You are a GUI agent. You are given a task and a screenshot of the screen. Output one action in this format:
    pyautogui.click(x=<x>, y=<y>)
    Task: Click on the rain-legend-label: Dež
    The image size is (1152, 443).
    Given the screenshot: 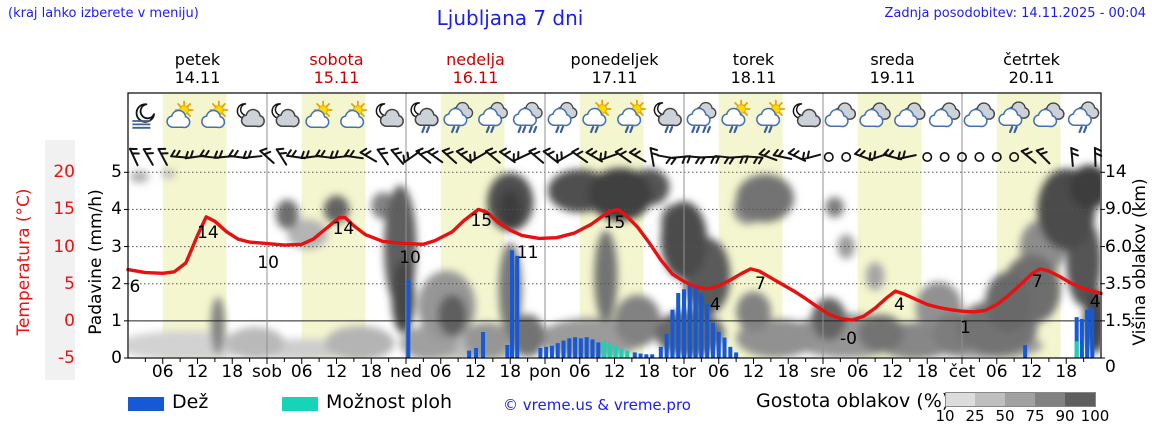 What is the action you would take?
    pyautogui.click(x=190, y=402)
    